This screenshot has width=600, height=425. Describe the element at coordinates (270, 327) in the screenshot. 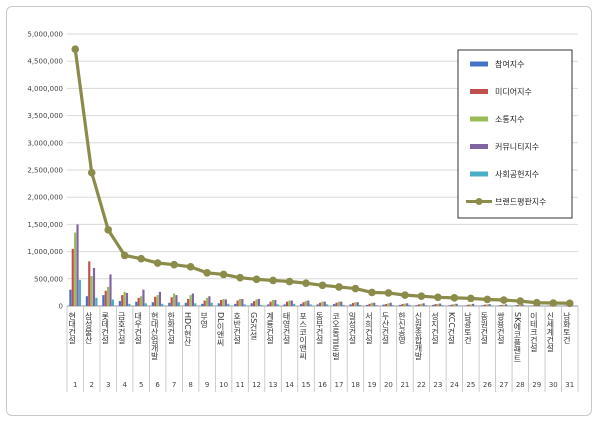

I see `category-label: 계룡건설` at that location.